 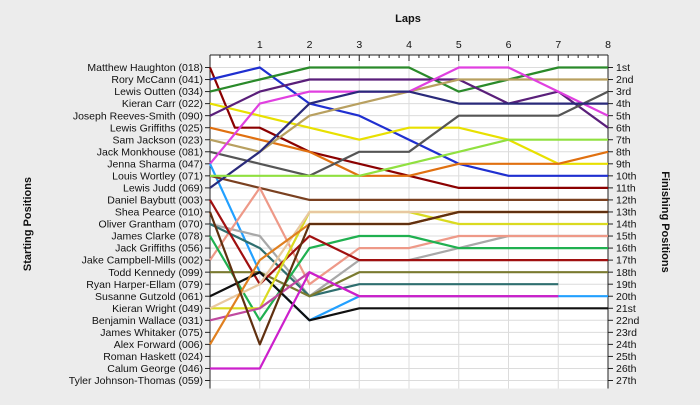 I want to click on finish-label: 15th, so click(x=626, y=237).